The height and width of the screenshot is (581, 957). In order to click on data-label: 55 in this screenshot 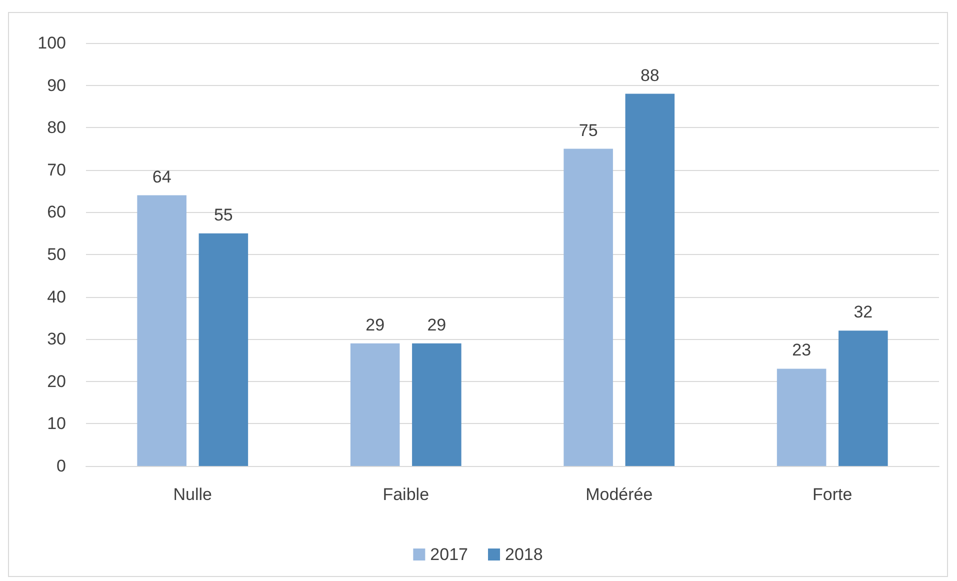, I will do `click(223, 214)`.